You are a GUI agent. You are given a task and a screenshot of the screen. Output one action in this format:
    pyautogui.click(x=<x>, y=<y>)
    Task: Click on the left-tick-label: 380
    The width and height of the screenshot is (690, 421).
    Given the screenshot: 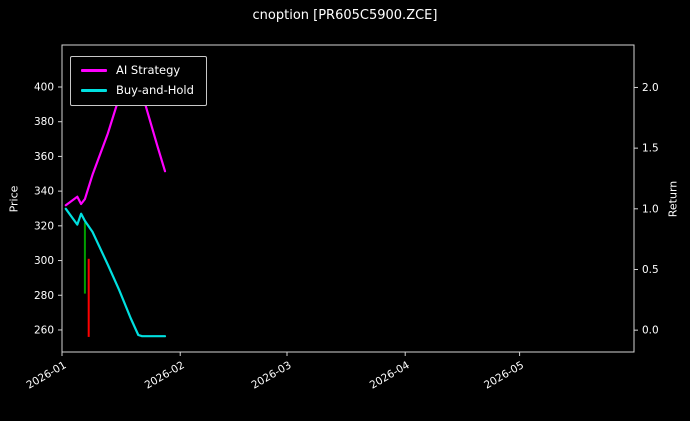 What is the action you would take?
    pyautogui.click(x=44, y=122)
    